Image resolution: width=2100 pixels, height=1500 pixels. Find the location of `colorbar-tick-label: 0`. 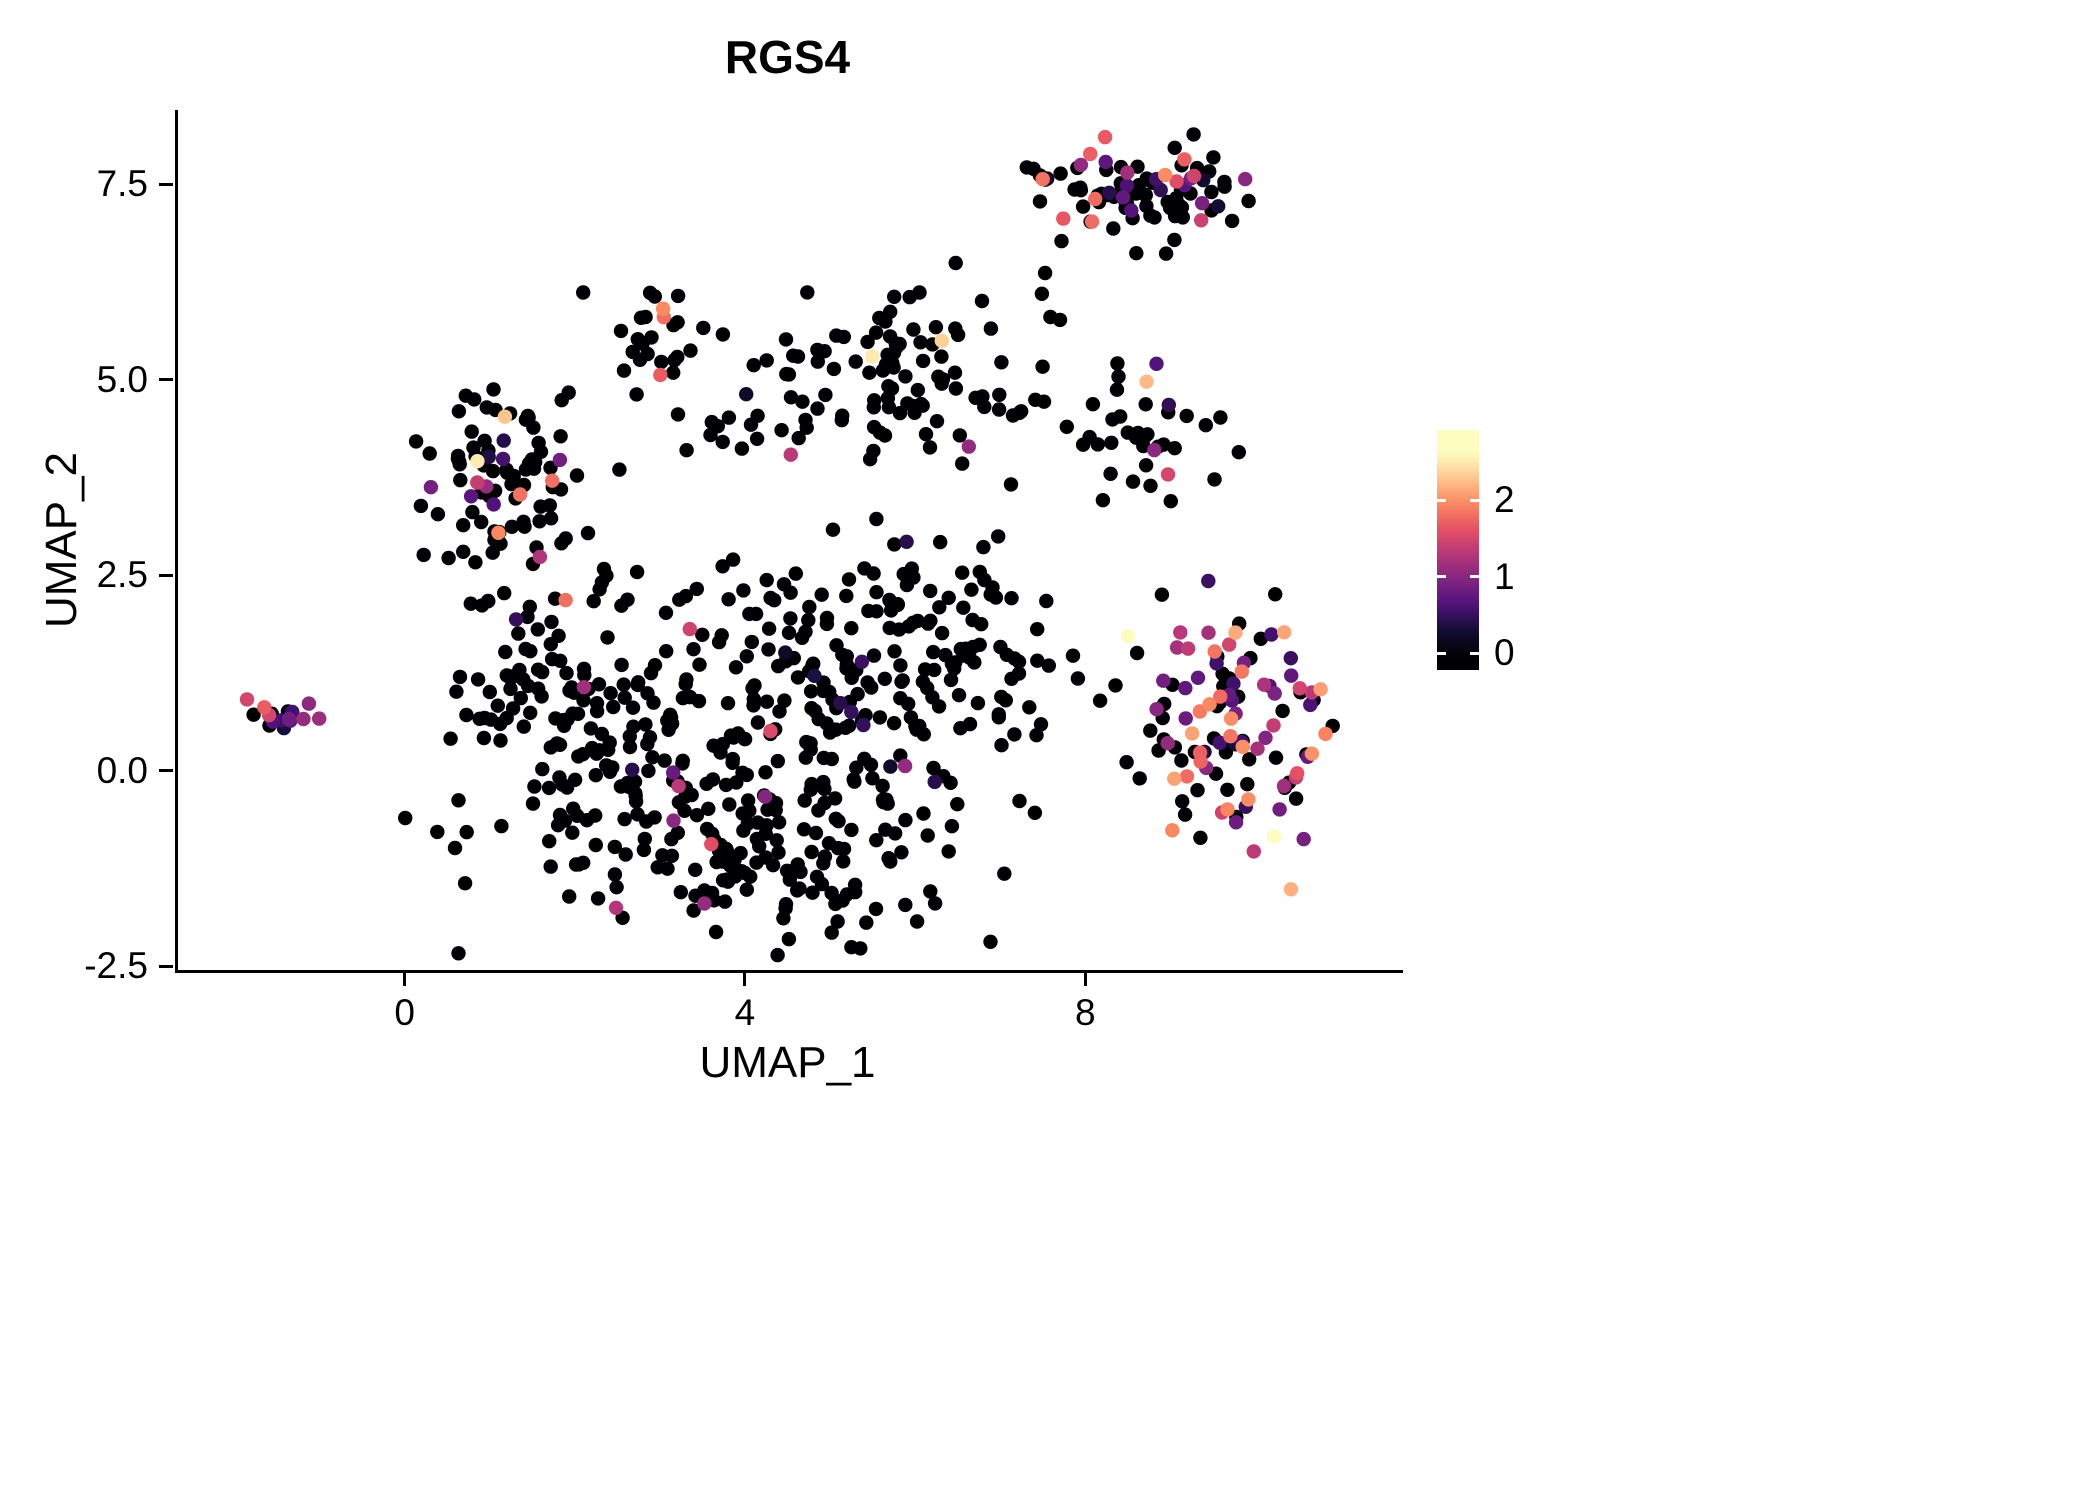

colorbar-tick-label: 0 is located at coordinates (1504, 652).